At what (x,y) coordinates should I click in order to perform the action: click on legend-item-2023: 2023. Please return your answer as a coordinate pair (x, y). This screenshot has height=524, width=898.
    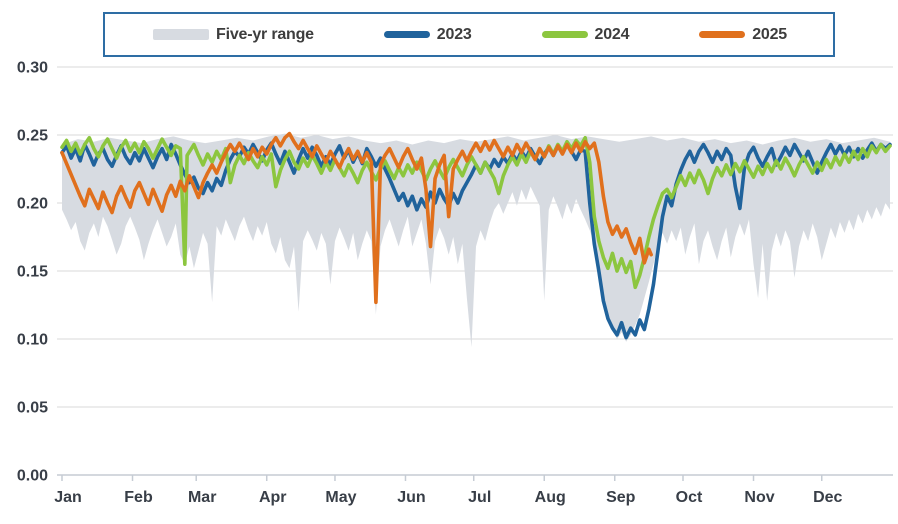
    Looking at the image, I should click on (427, 34).